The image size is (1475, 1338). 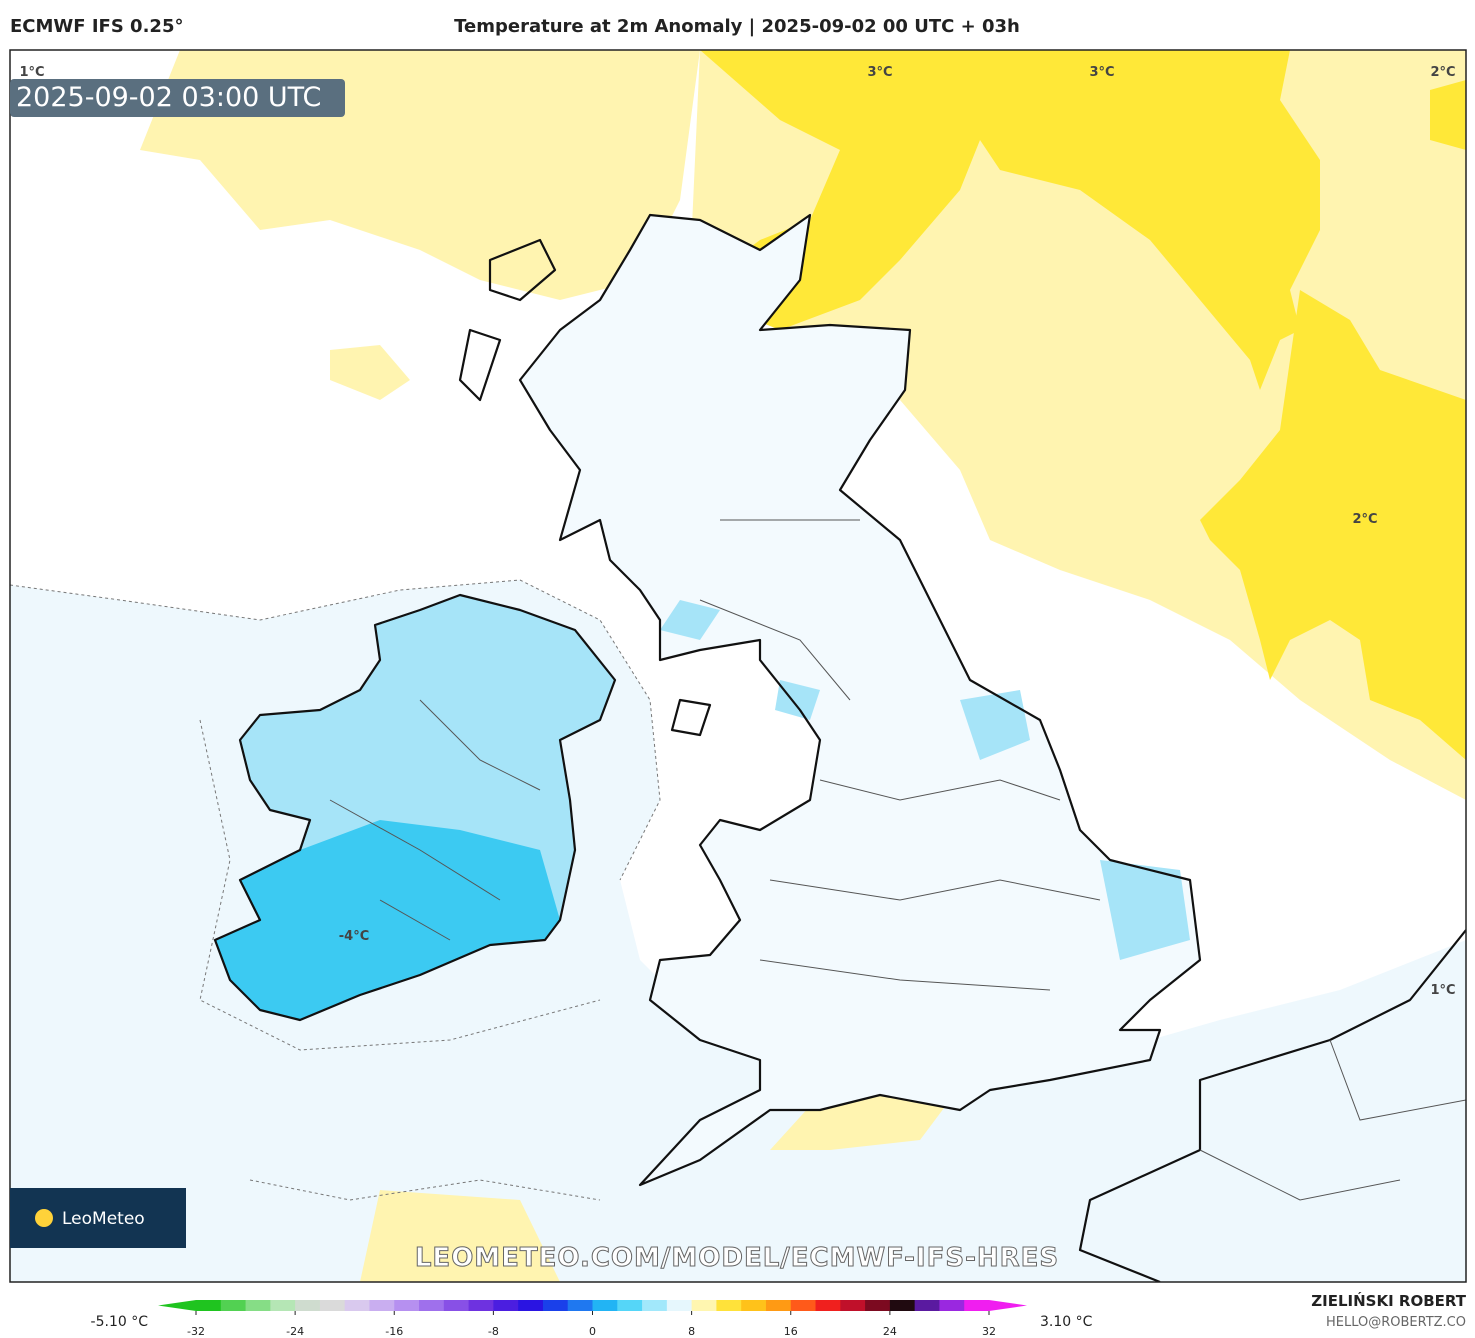 I want to click on timestamp: 2025-09-02 03:00 UTC, so click(x=168, y=97).